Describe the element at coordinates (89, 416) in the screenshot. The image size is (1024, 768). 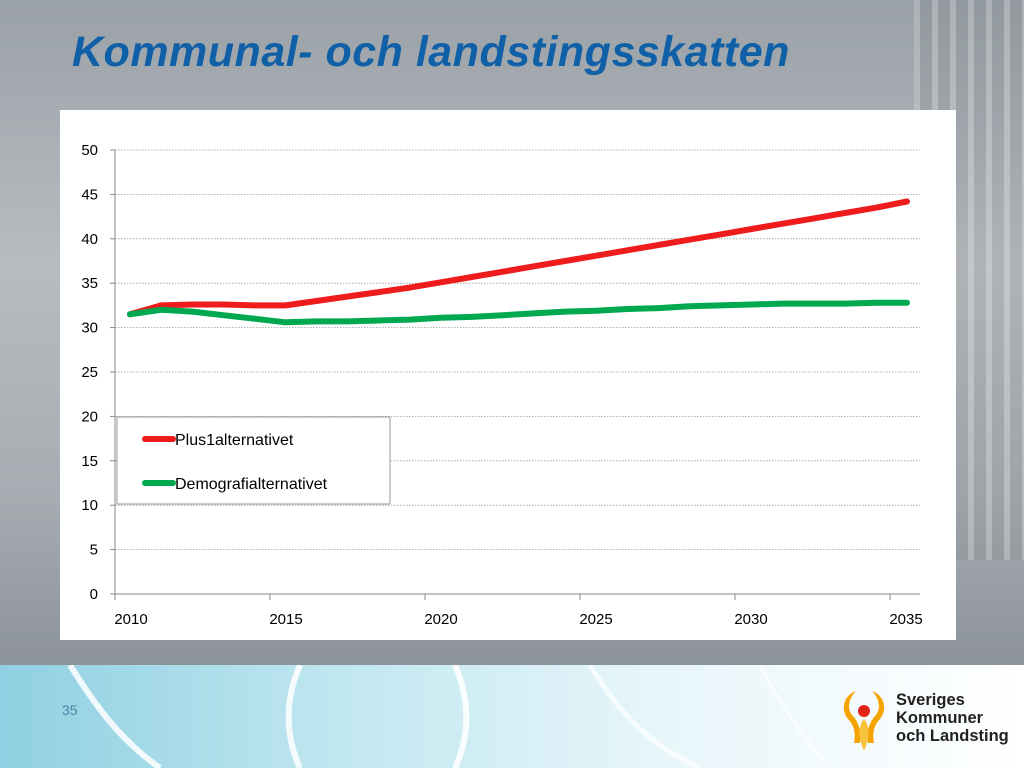
I see `y-tick-label: 20` at that location.